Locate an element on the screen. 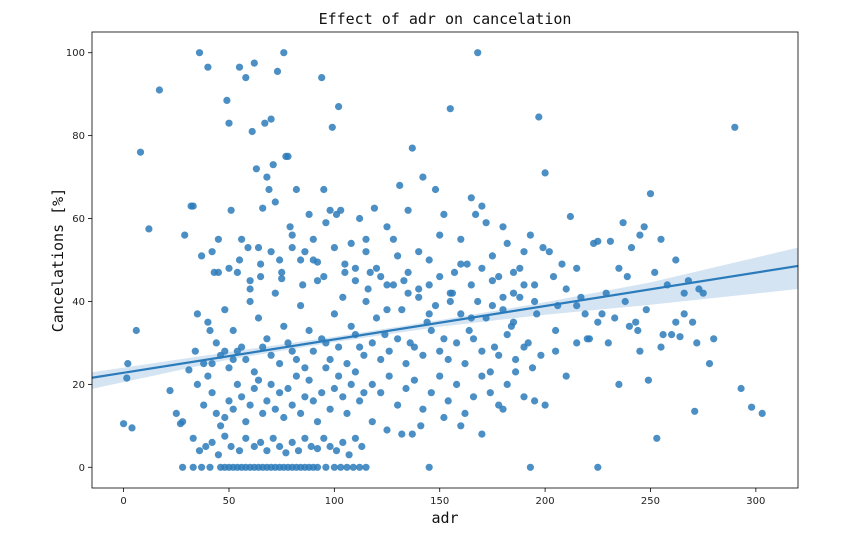 The width and height of the screenshot is (846, 534). x-ticks: 0 50 100 150 200 250 300 is located at coordinates (442, 497).